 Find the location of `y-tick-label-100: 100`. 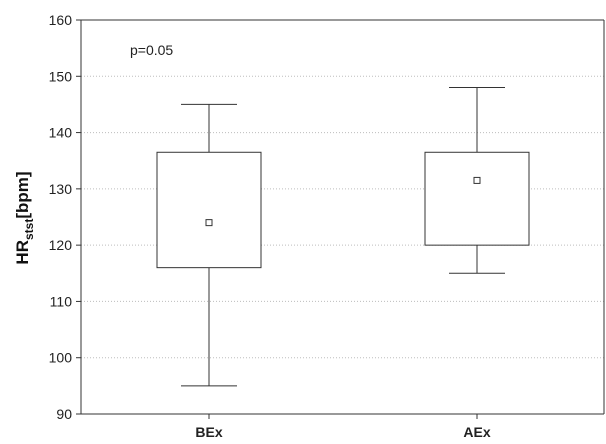

y-tick-label-100: 100 is located at coordinates (61, 358).